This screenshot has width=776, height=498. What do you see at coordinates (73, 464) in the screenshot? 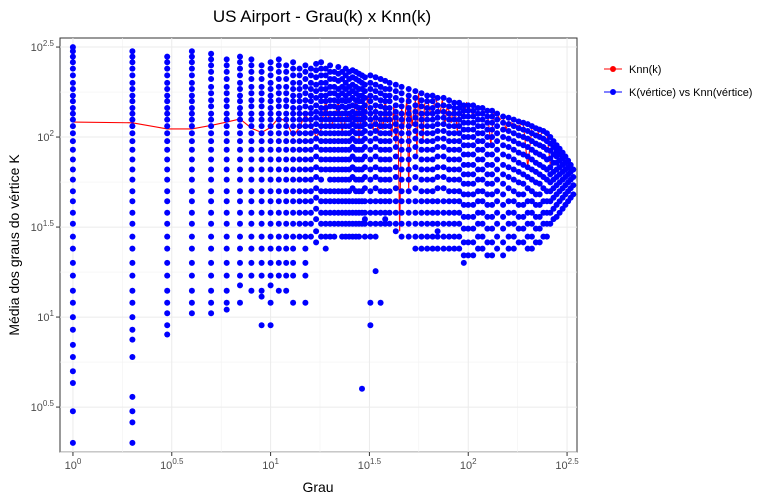
I see `x-tick-label: 100` at bounding box center [73, 464].